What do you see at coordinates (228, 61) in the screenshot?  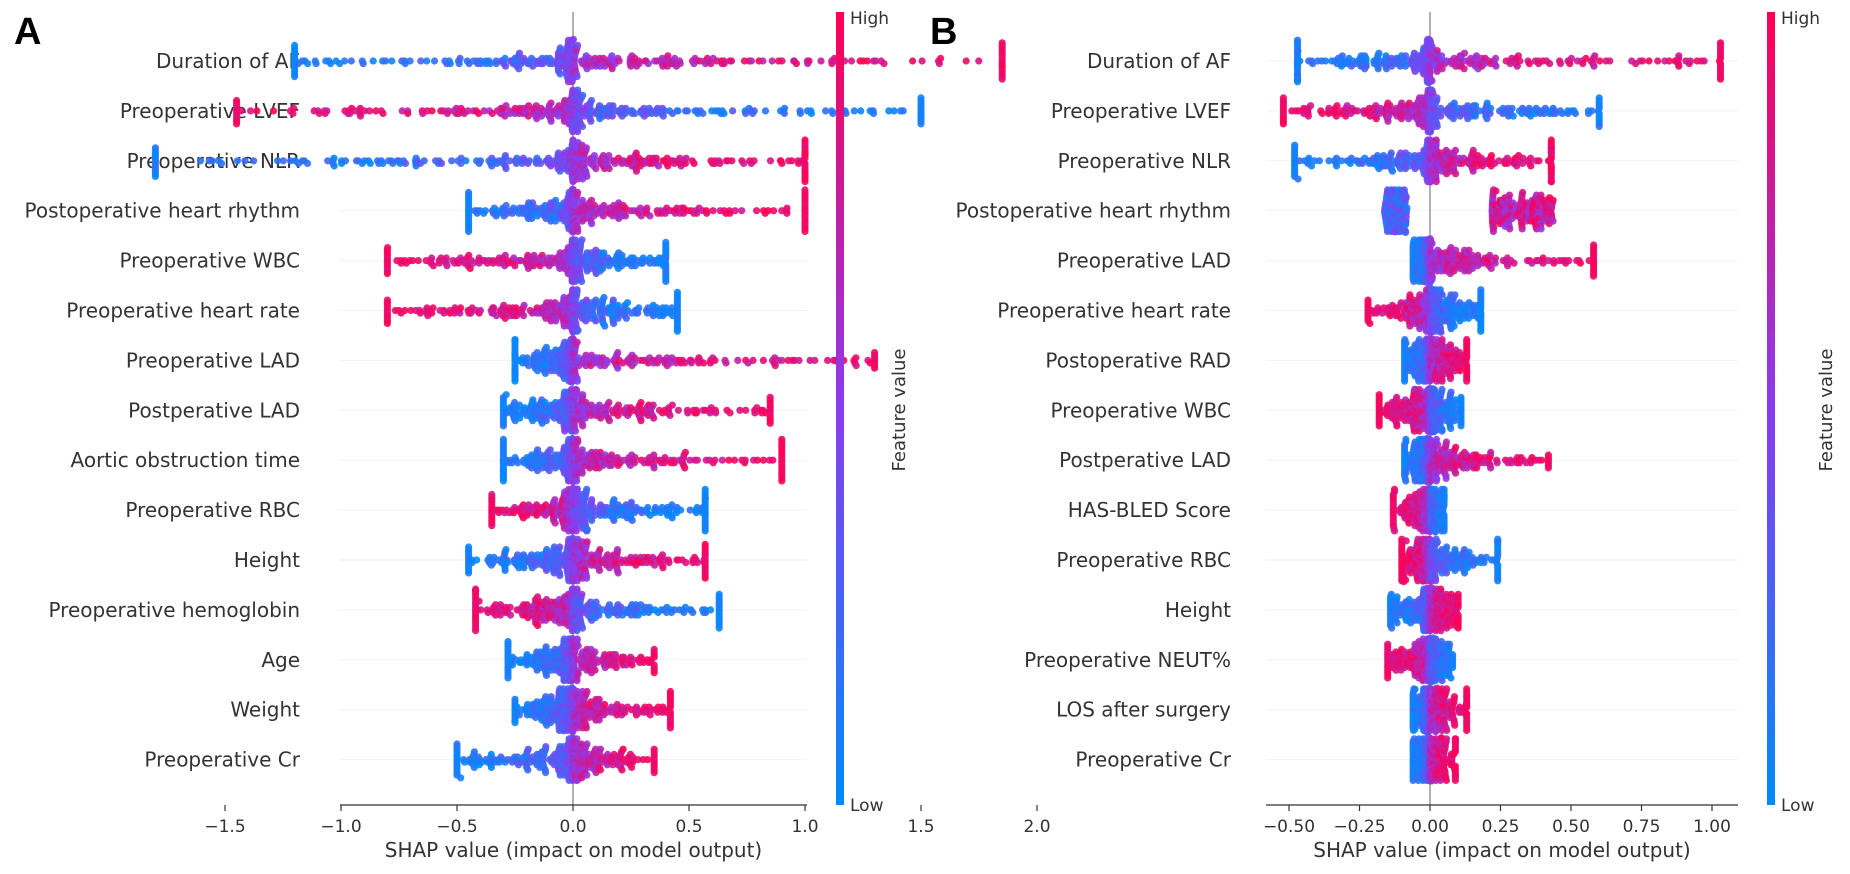 I see `feature-label: Duration of AF` at bounding box center [228, 61].